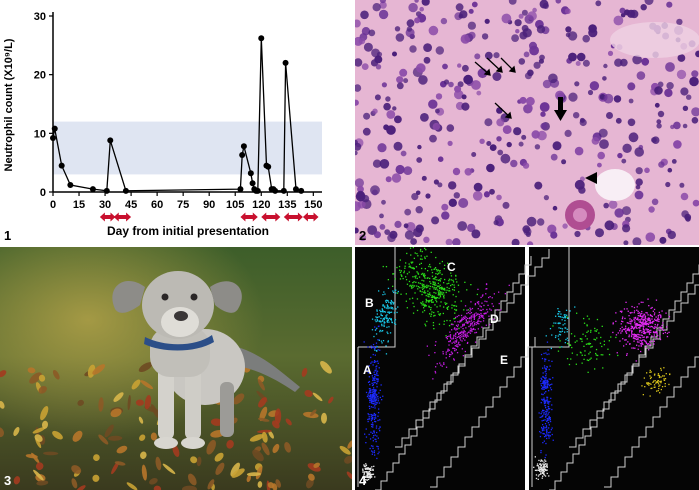  I want to click on x-tick-label: 90, so click(209, 205).